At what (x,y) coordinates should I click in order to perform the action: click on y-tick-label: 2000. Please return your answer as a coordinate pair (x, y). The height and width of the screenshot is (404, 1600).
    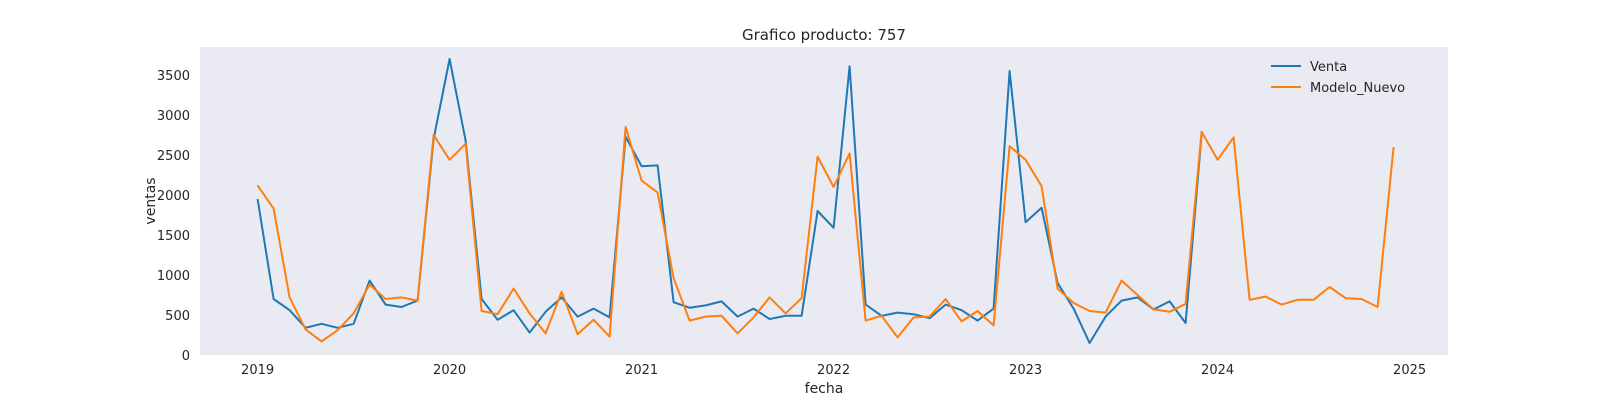
    Looking at the image, I should click on (173, 196).